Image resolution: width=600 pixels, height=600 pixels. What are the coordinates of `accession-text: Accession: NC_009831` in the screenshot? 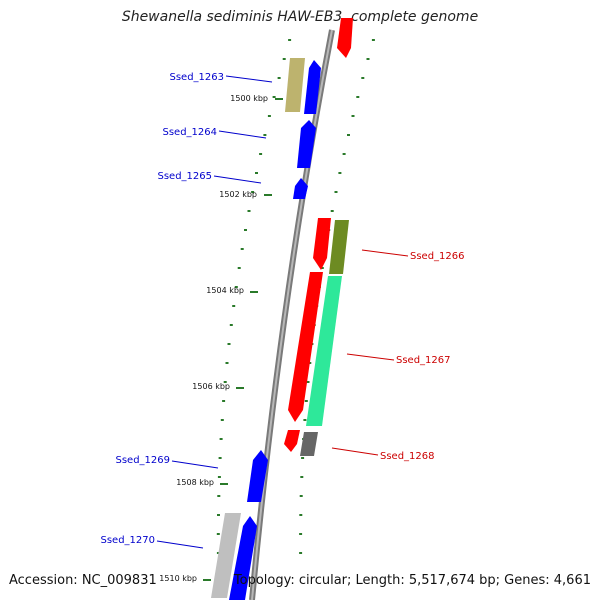 It's located at (83, 580).